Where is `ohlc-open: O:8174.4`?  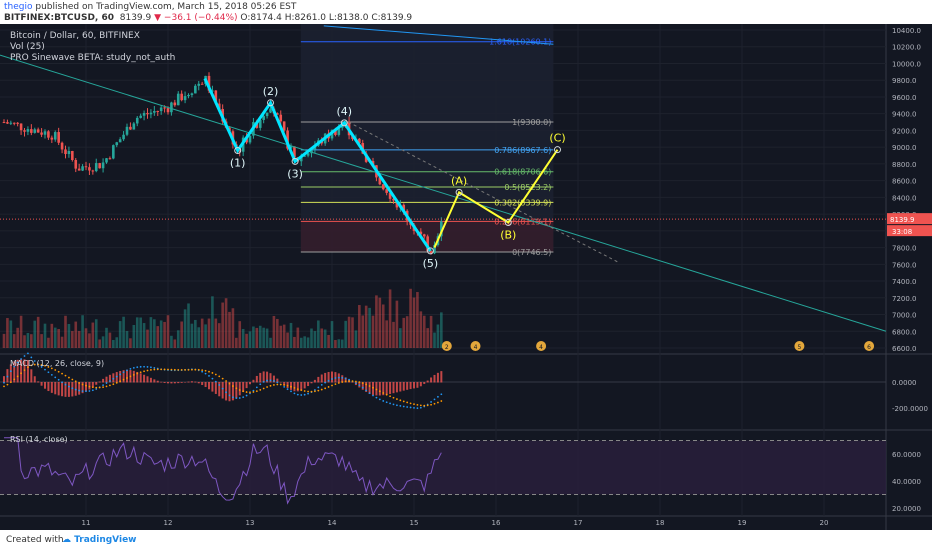
ohlc-open: O:8174.4 is located at coordinates (261, 18).